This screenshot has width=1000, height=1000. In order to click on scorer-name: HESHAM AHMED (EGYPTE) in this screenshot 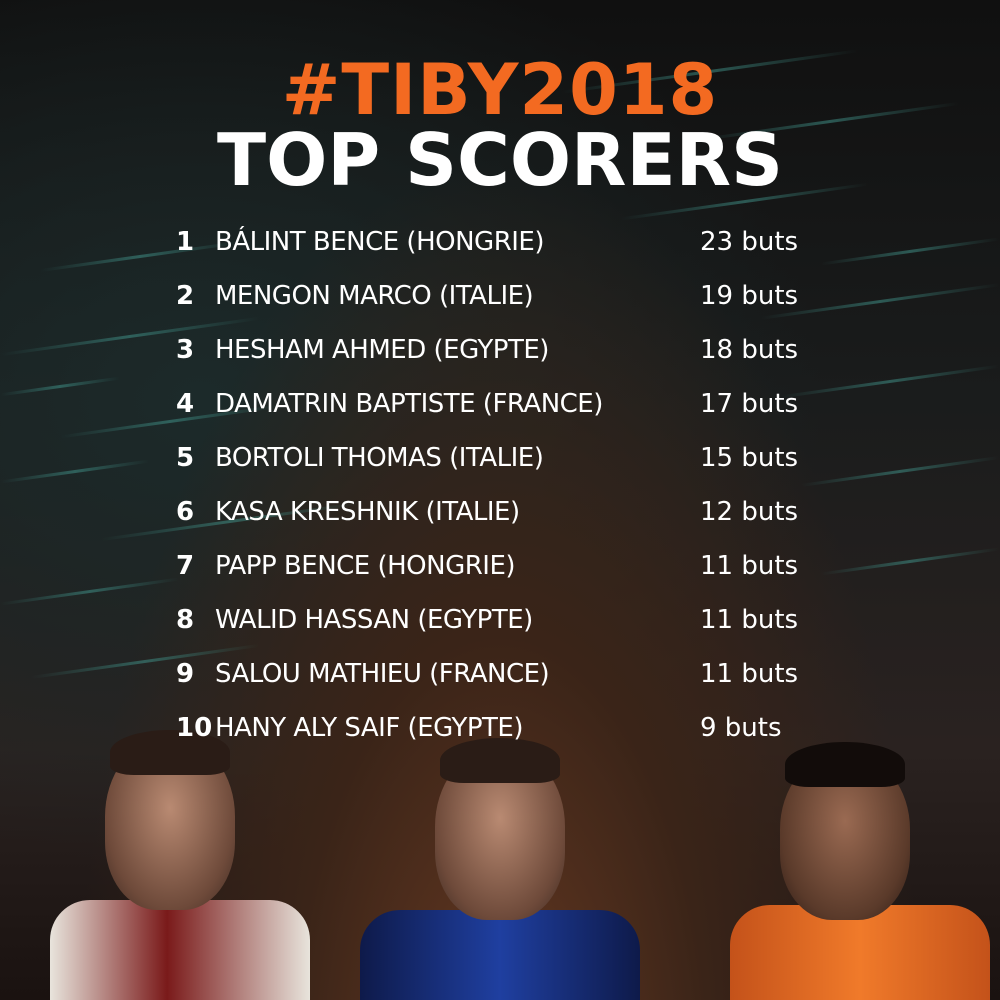, I will do `click(382, 350)`.